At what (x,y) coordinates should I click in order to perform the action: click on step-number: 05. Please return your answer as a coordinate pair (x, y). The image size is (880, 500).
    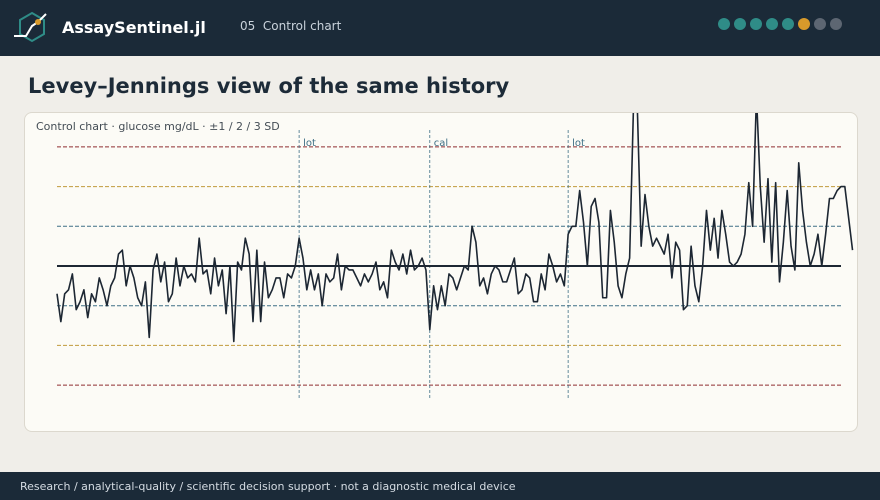
    Looking at the image, I should click on (248, 26).